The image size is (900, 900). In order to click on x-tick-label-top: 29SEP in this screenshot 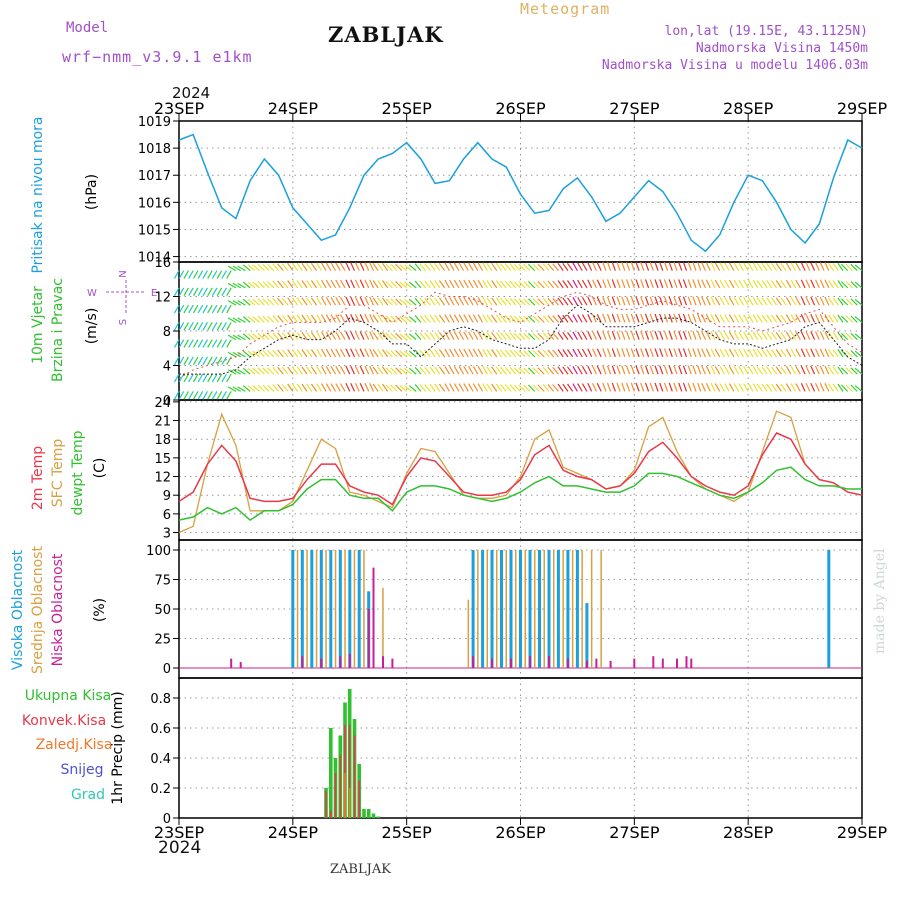, I will do `click(862, 108)`.